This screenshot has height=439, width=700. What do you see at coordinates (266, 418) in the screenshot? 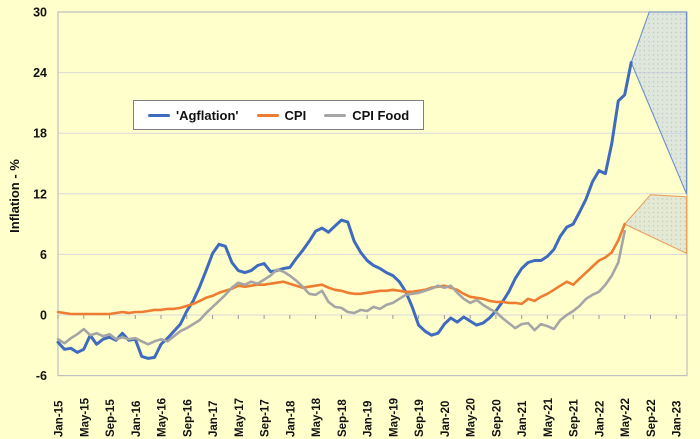
I see `x-tick-label: Sep-17` at bounding box center [266, 418].